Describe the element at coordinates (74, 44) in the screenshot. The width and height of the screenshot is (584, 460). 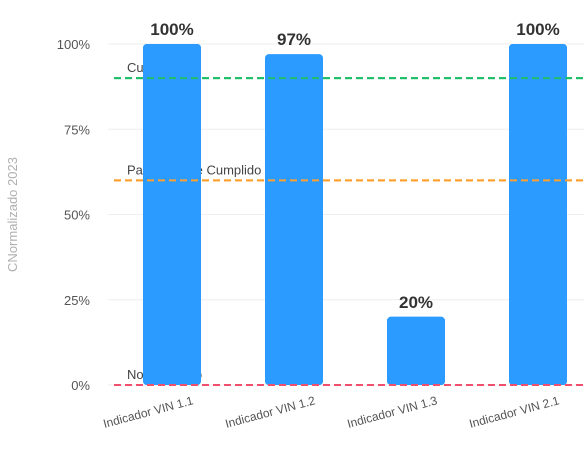
I see `y-tick-label: 100%` at that location.